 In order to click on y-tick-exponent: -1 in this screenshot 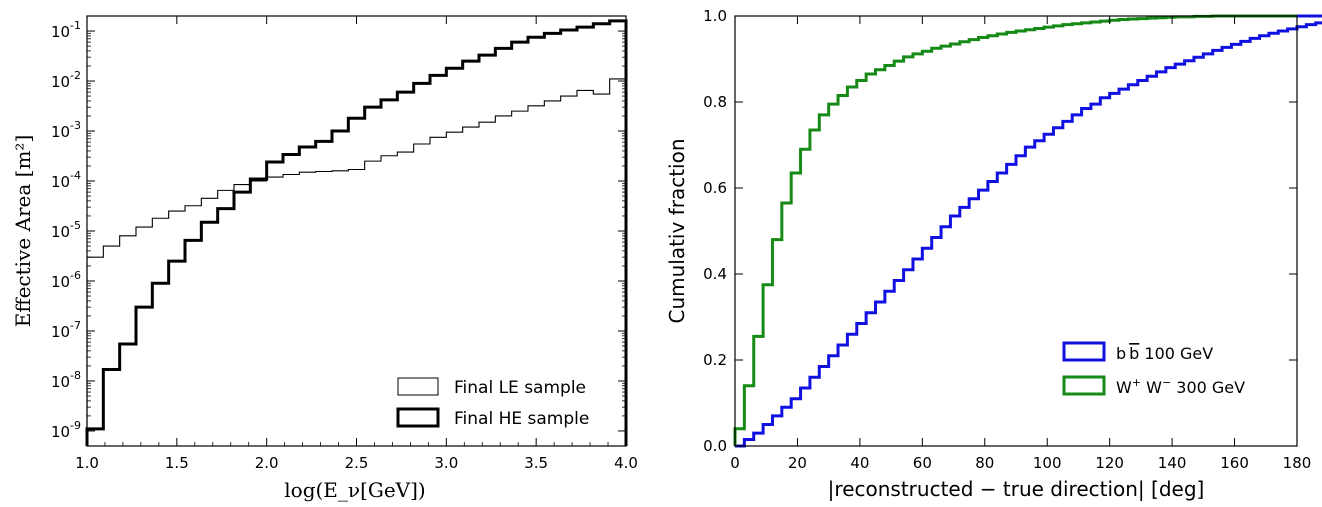, I will do `click(75, 25)`.